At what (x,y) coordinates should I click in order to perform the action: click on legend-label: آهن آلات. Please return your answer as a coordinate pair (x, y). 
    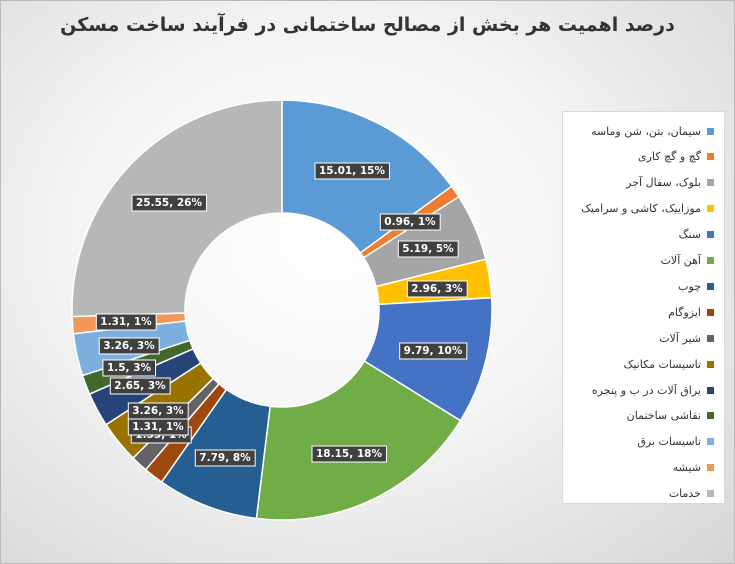
    Looking at the image, I should click on (680, 260).